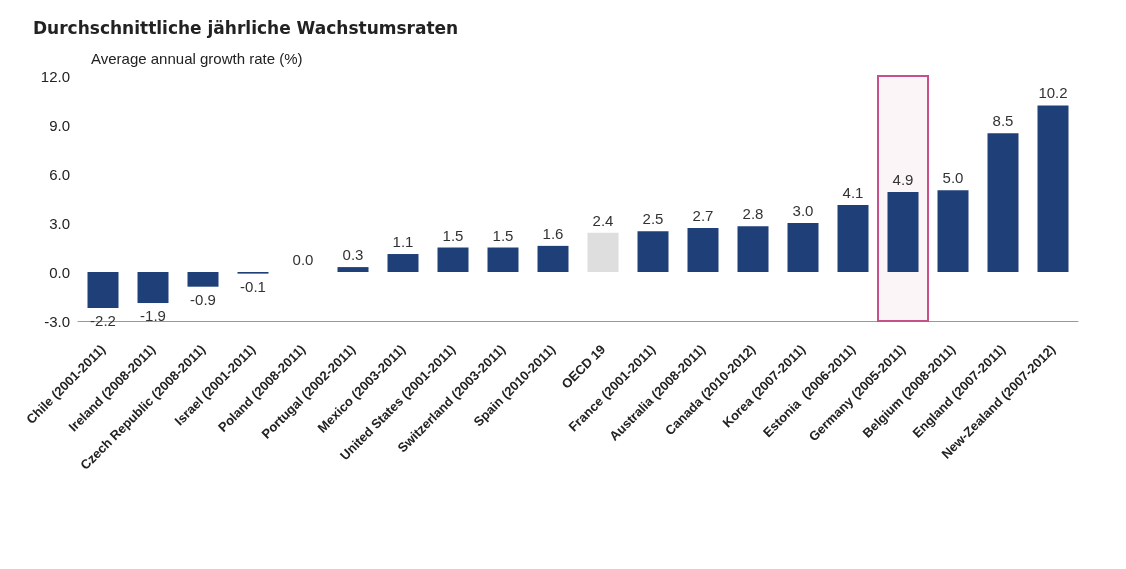  What do you see at coordinates (1053, 93) in the screenshot?
I see `data-label: 10.2` at bounding box center [1053, 93].